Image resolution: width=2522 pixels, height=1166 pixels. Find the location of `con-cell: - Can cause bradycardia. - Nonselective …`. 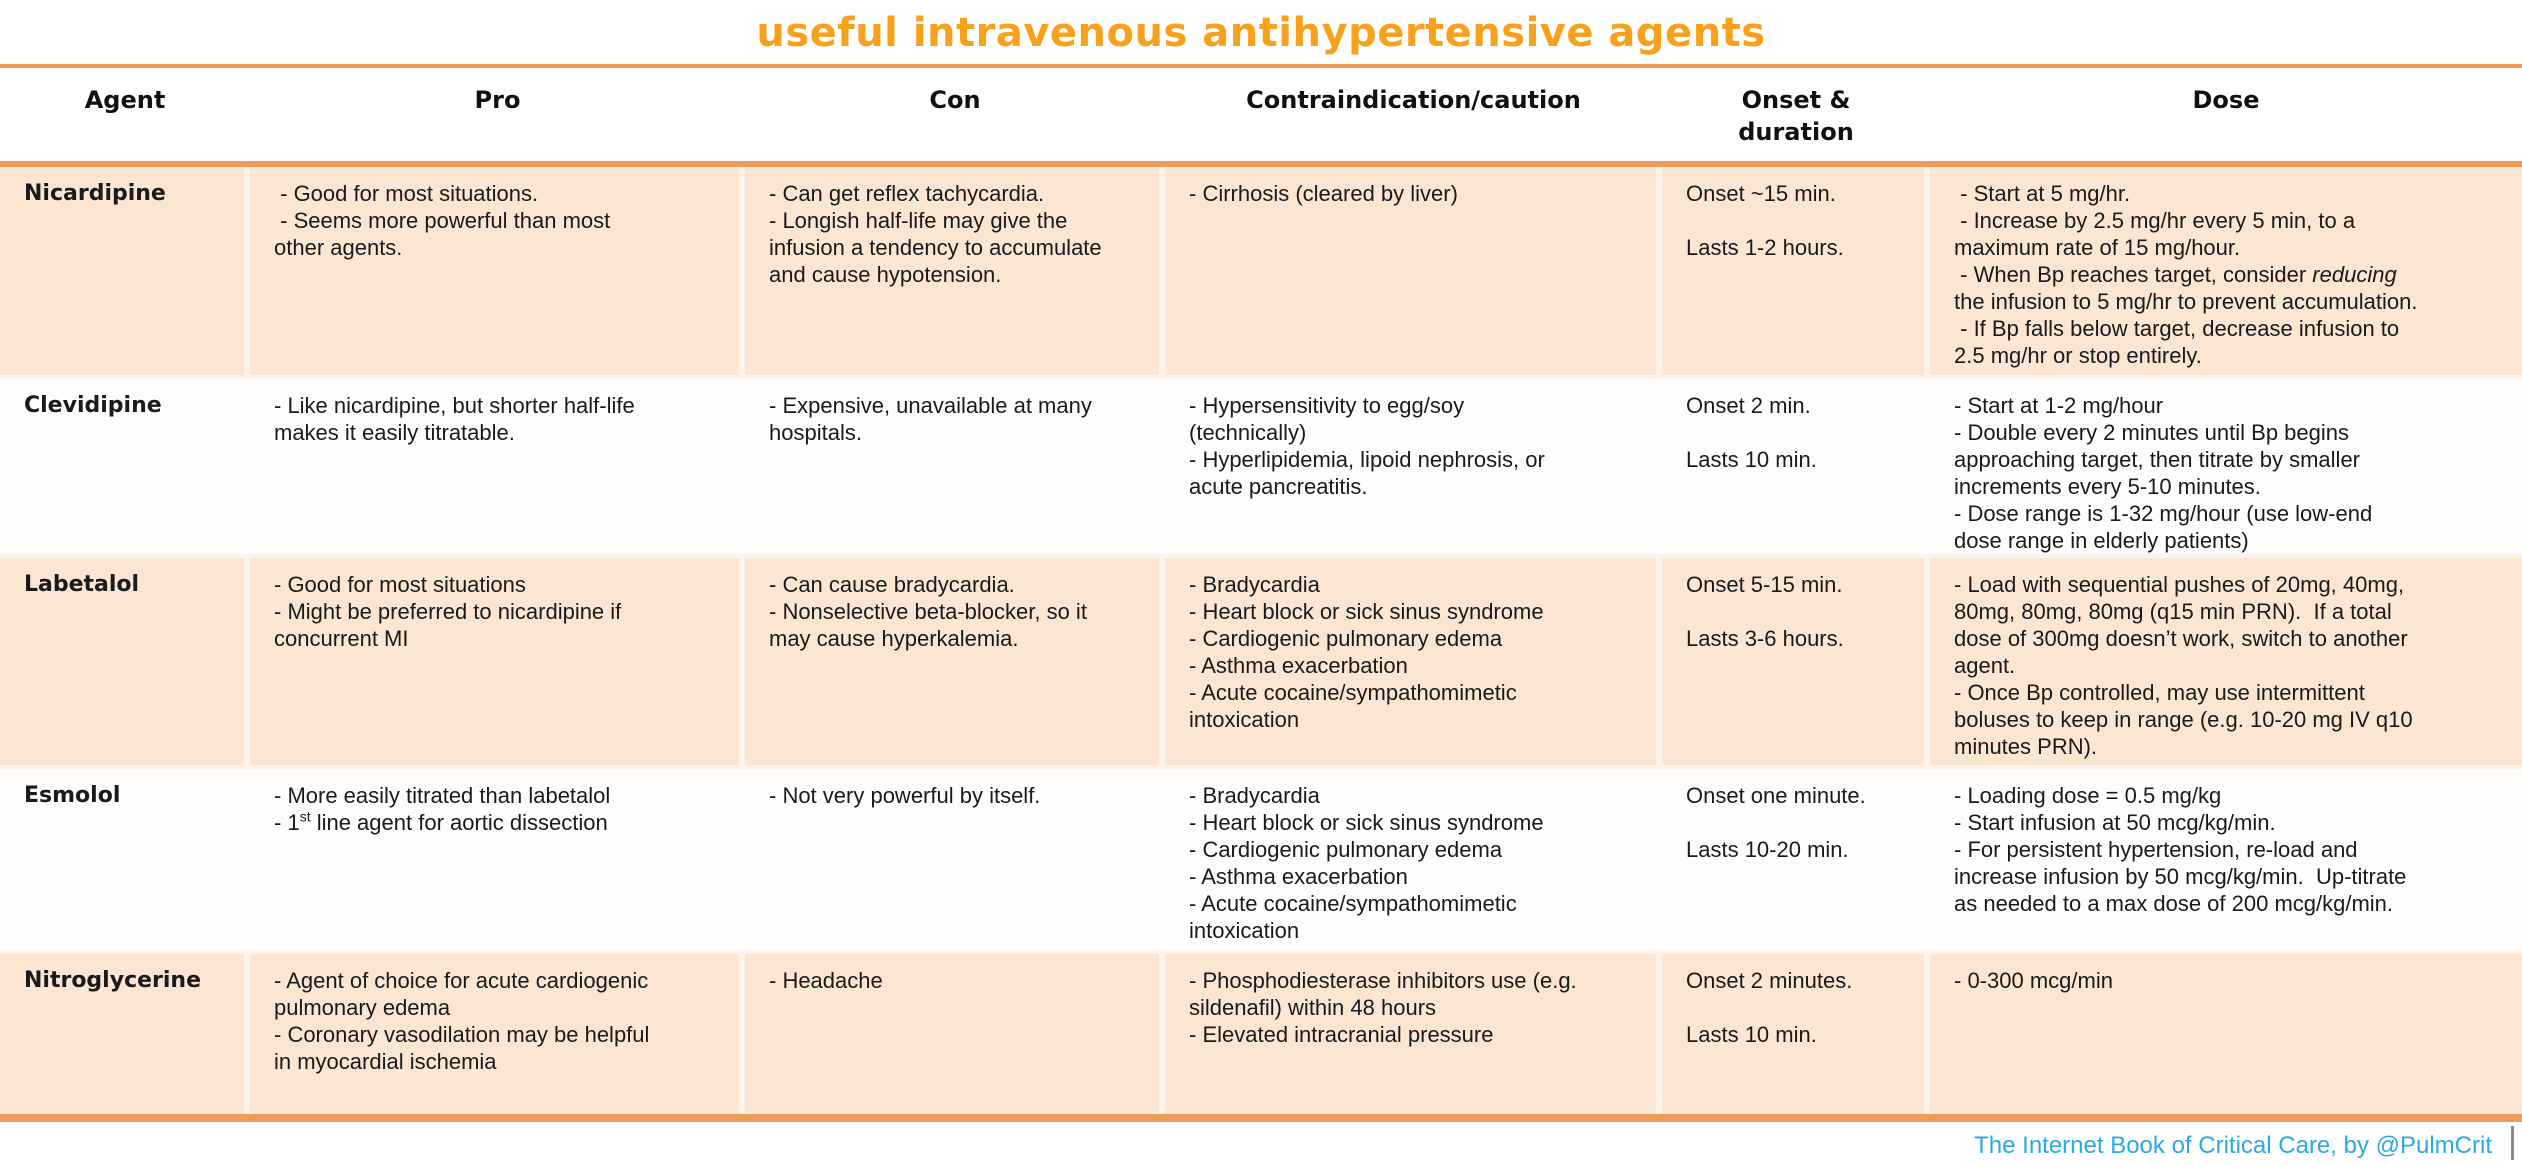

con-cell: - Can cause bradycardia. - Nonselective … is located at coordinates (955, 661).